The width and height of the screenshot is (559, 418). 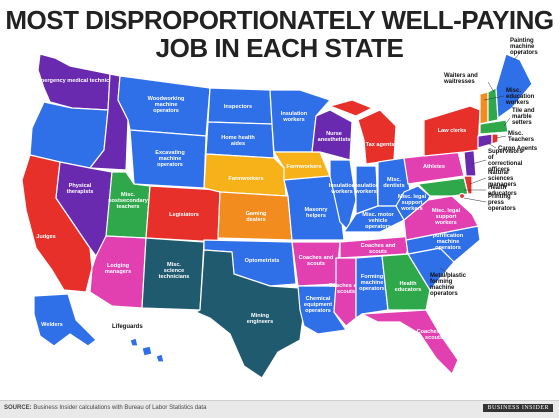 What do you see at coordinates (524, 47) in the screenshot?
I see `state-me-label: Painting machine operators` at bounding box center [524, 47].